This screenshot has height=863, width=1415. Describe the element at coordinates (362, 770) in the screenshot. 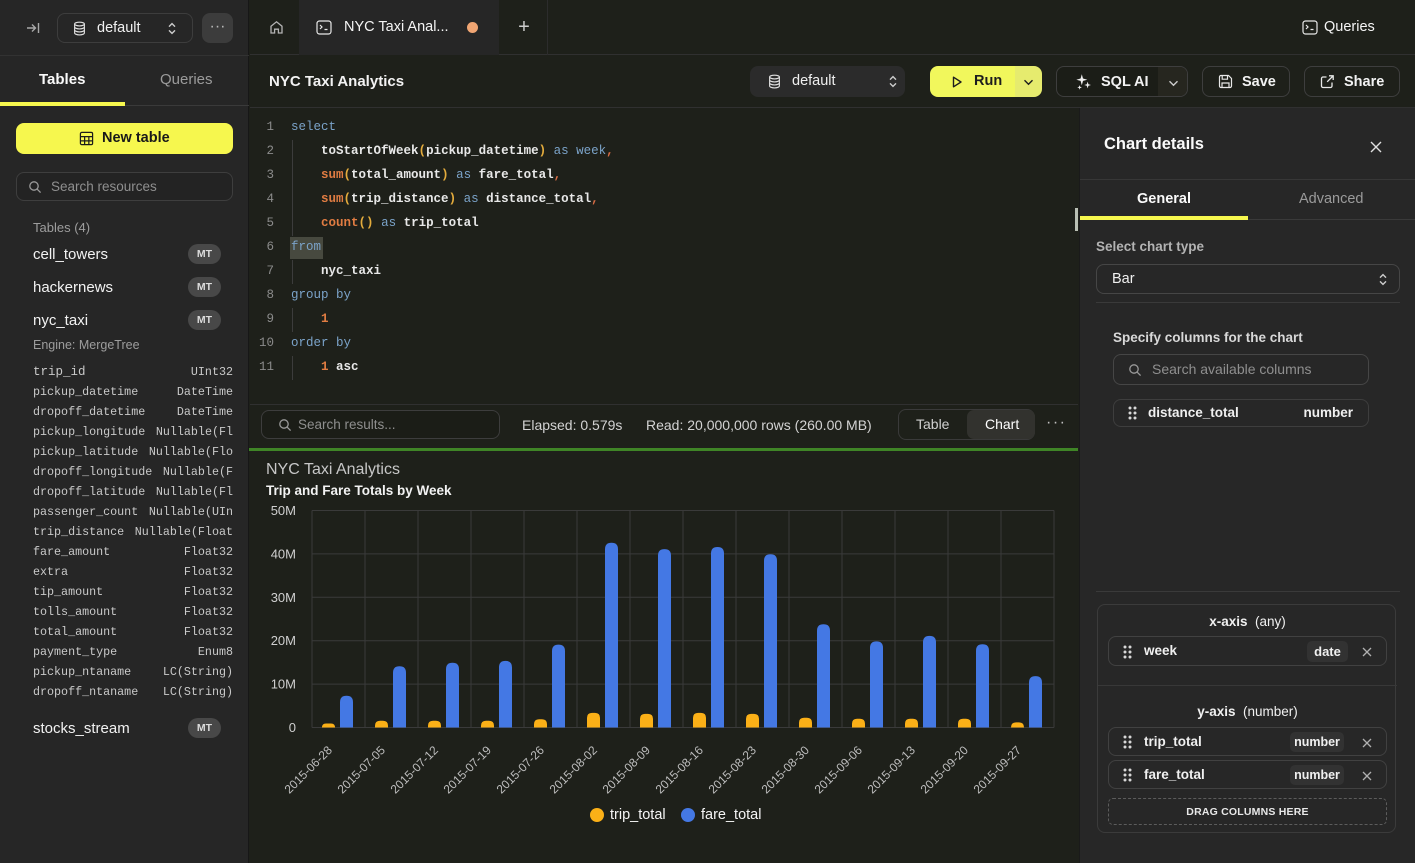

I see `svg-text: 2015-07-05` at that location.